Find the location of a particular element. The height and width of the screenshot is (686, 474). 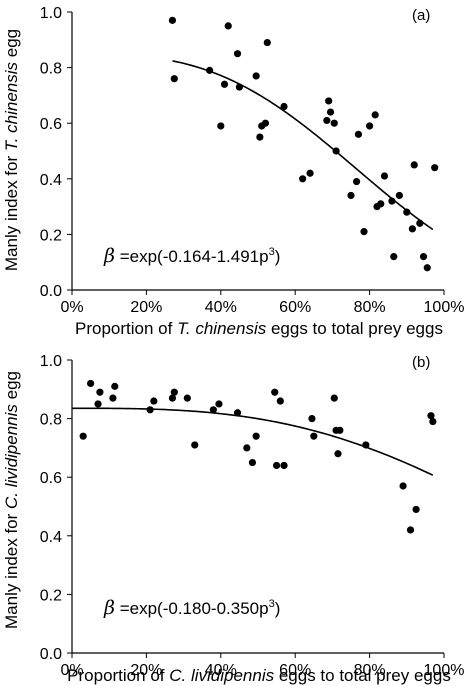

panel-a-equation: β =exp(-0.164-1.491p3) is located at coordinates (191, 256).